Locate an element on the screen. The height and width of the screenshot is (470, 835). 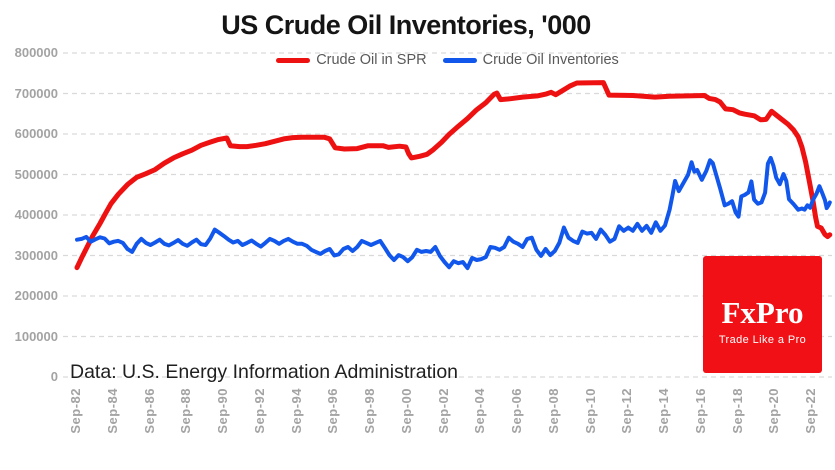
x-axis-label: Sep-08 is located at coordinates (553, 411).